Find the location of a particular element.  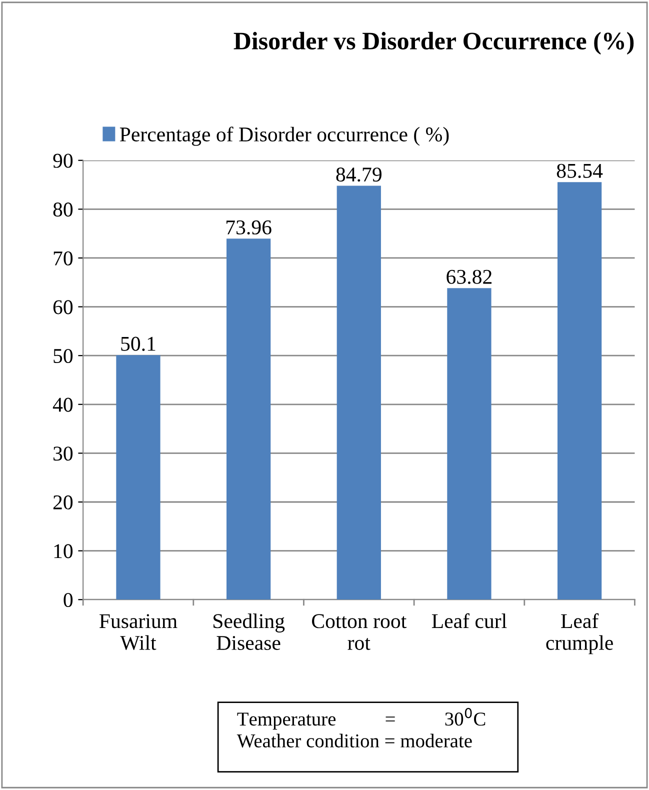

legend-label: Percentage of Disorder occurrence ( %) is located at coordinates (284, 136).